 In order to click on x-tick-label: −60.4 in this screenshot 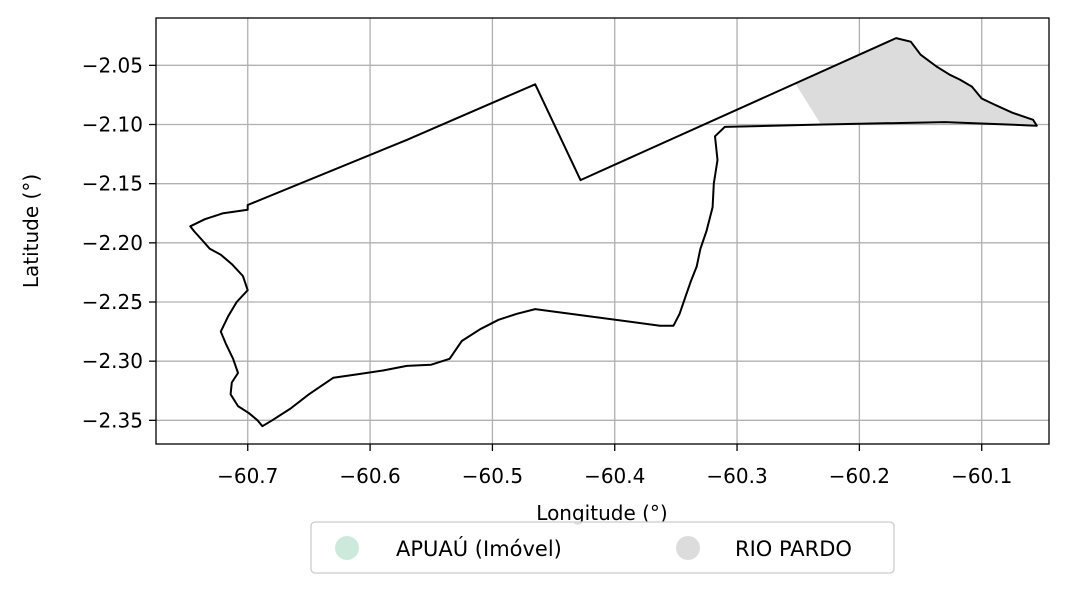, I will do `click(614, 476)`.